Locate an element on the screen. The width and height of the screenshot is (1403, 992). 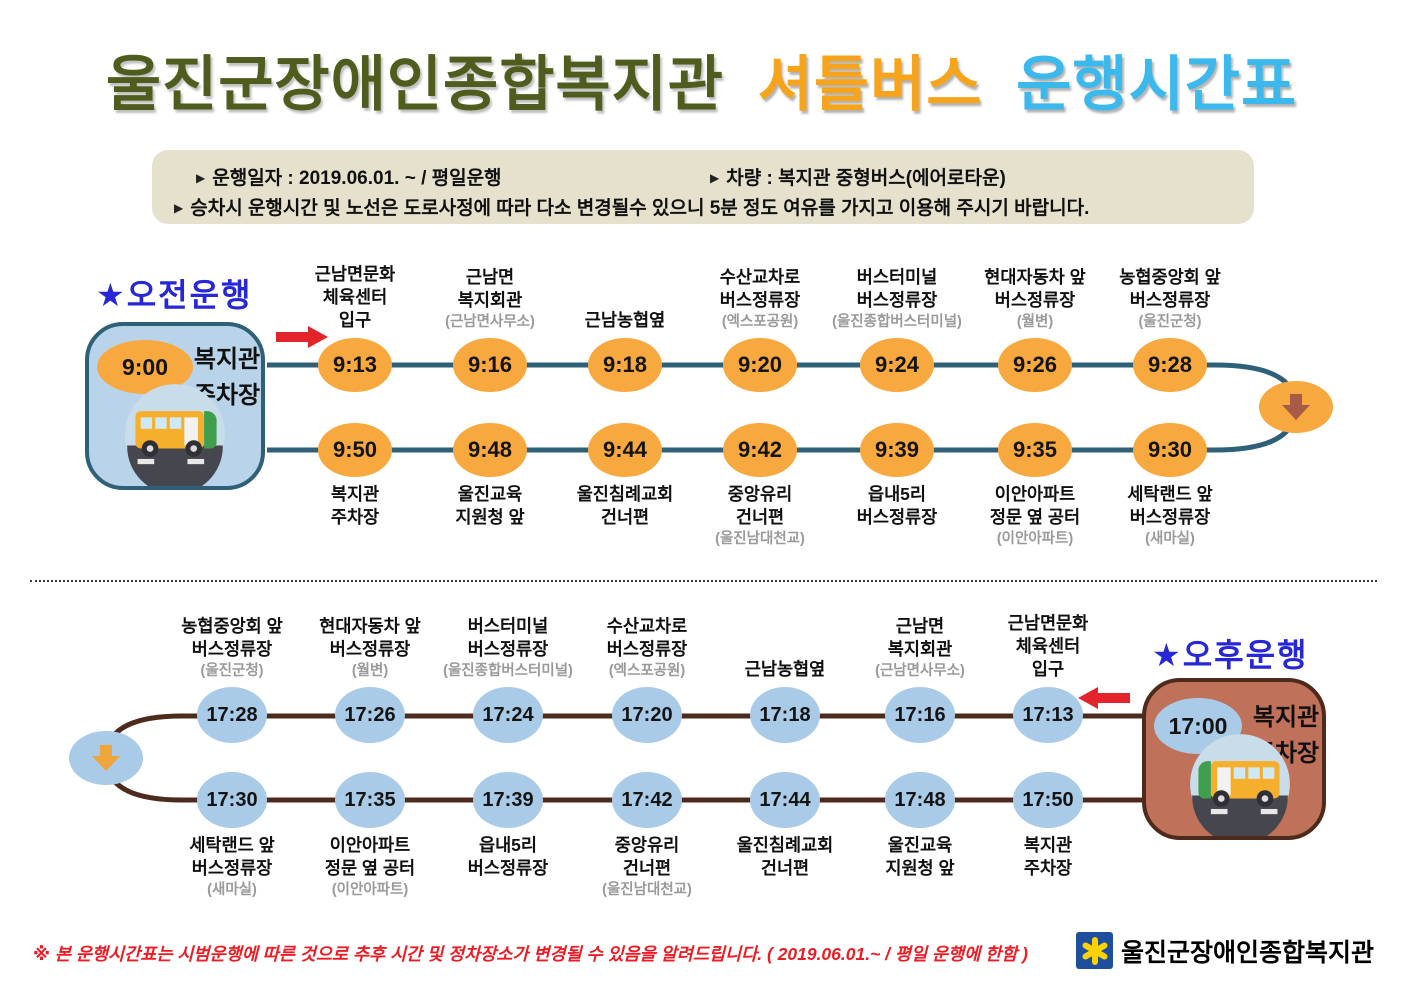
stop-name: 버스터미널 버스정류장 is located at coordinates (897, 288).